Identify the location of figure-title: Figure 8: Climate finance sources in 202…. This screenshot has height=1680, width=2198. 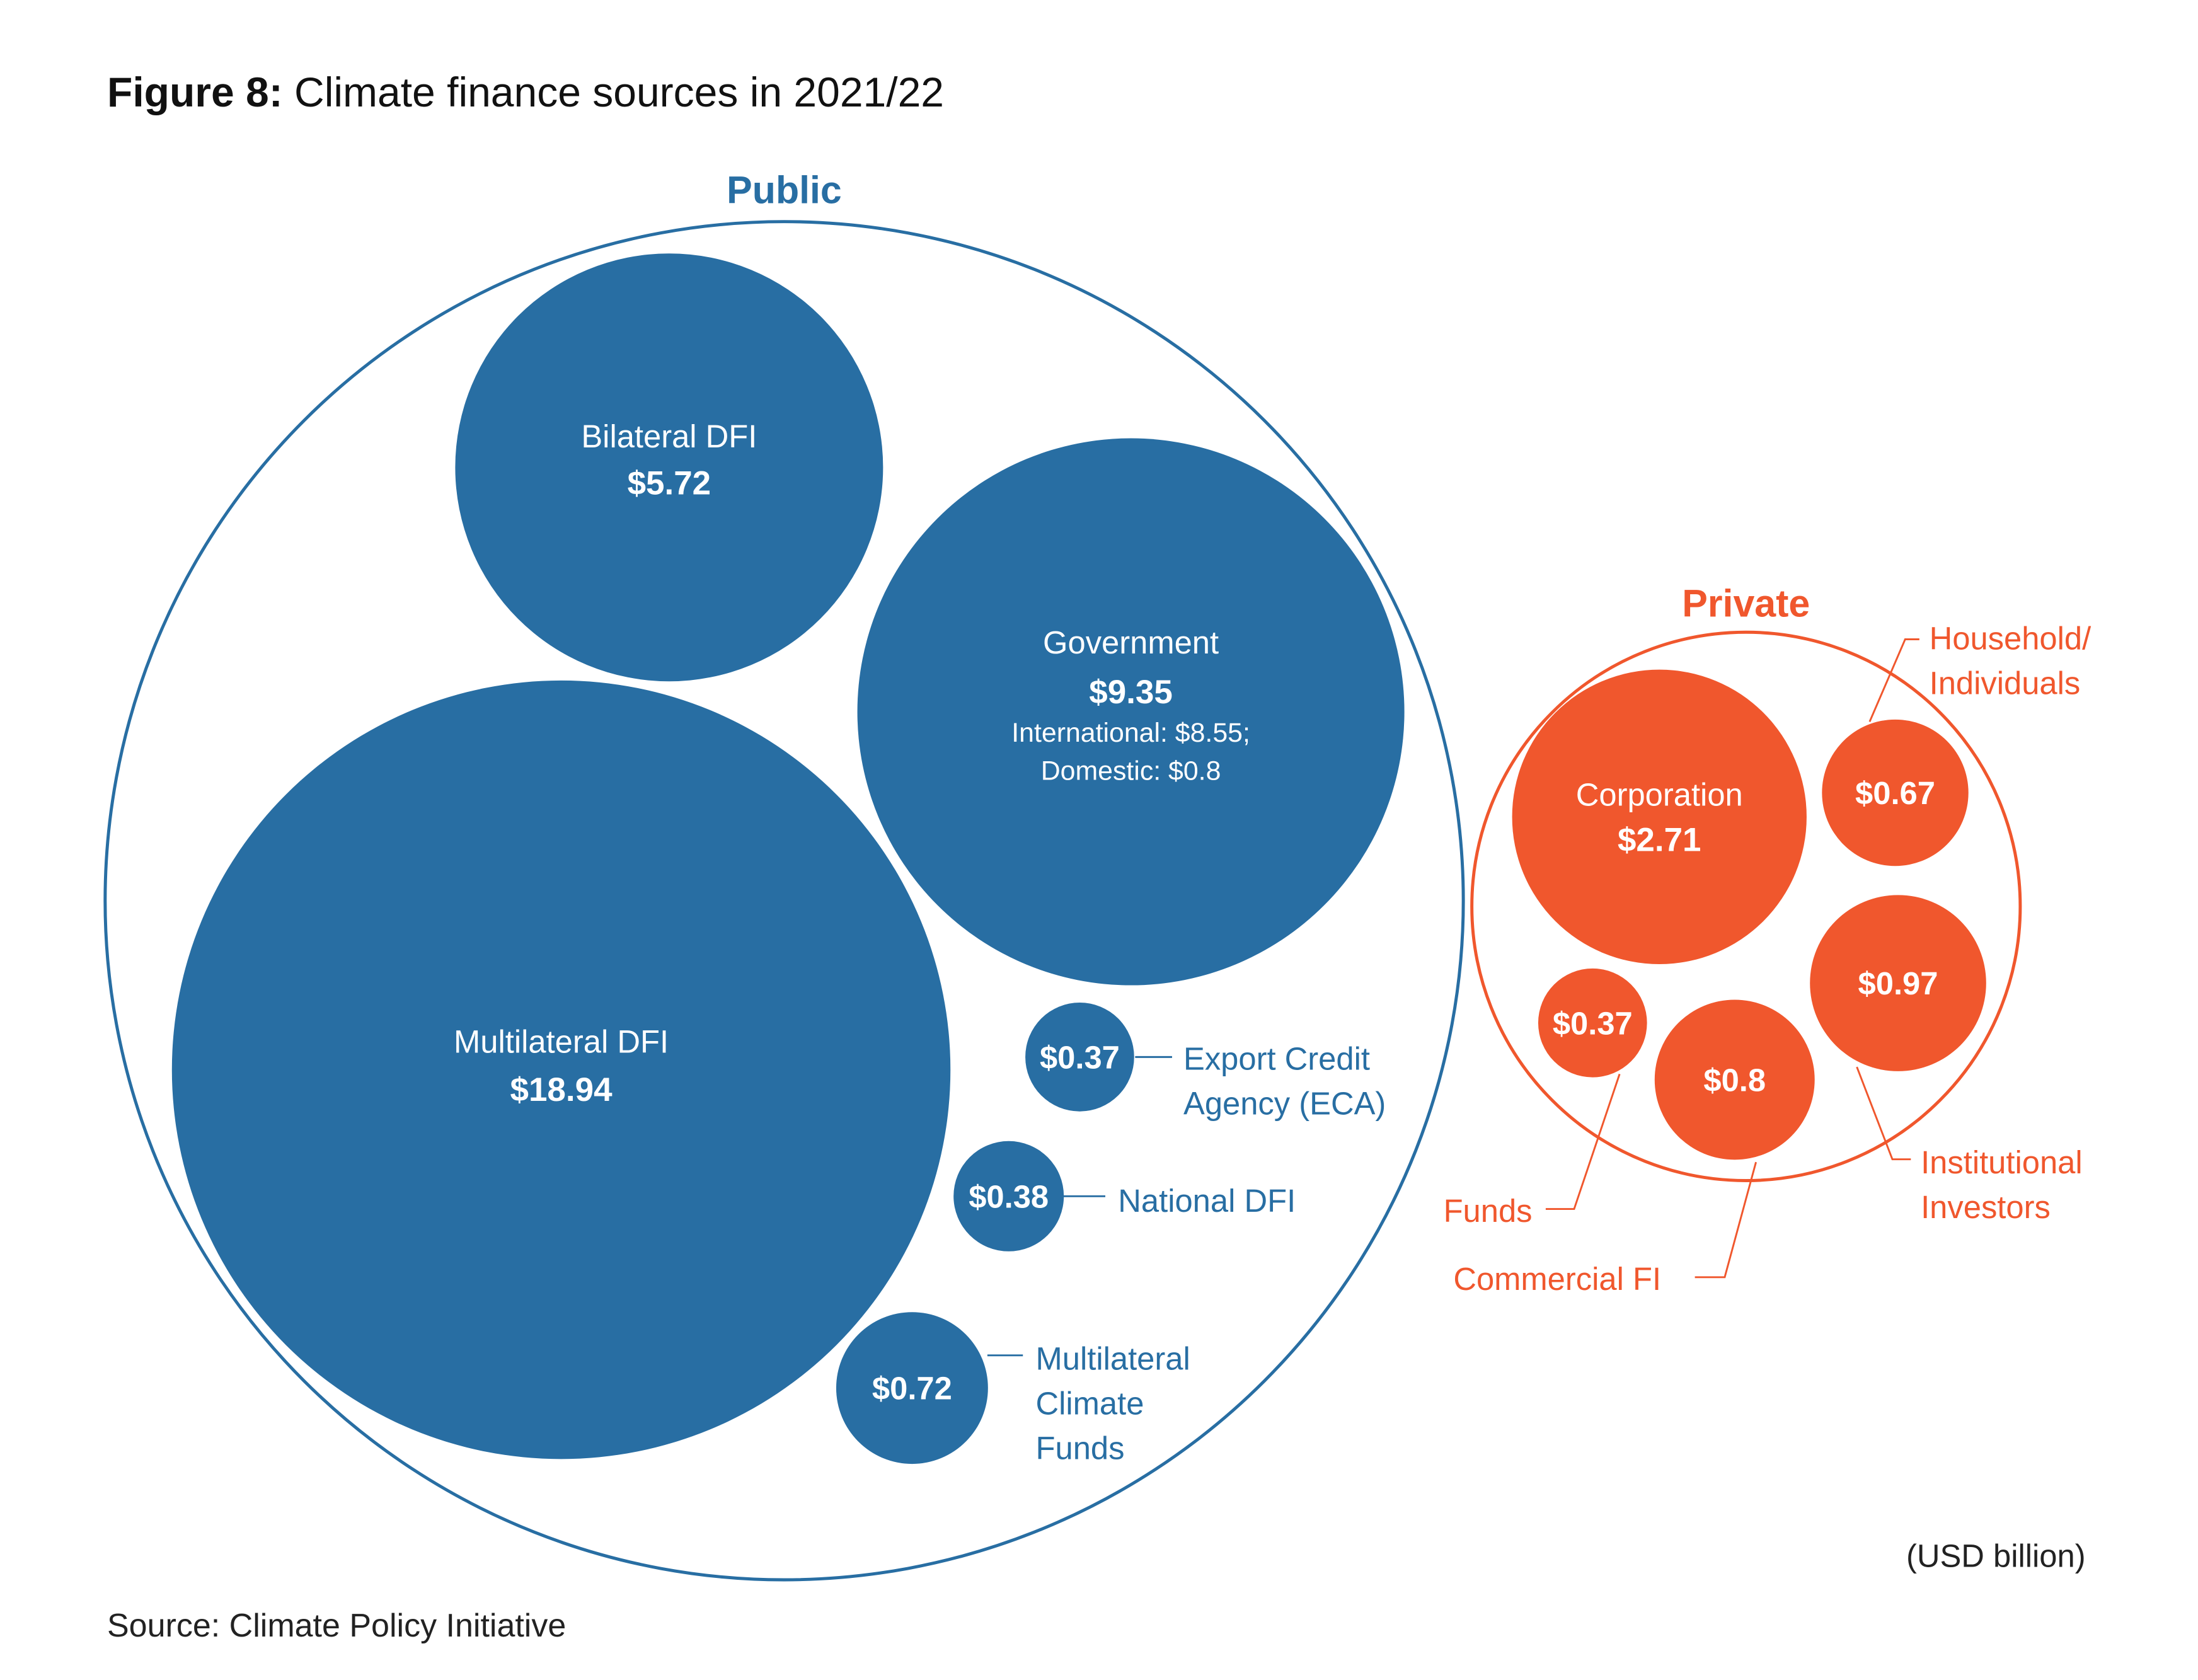
(525, 92).